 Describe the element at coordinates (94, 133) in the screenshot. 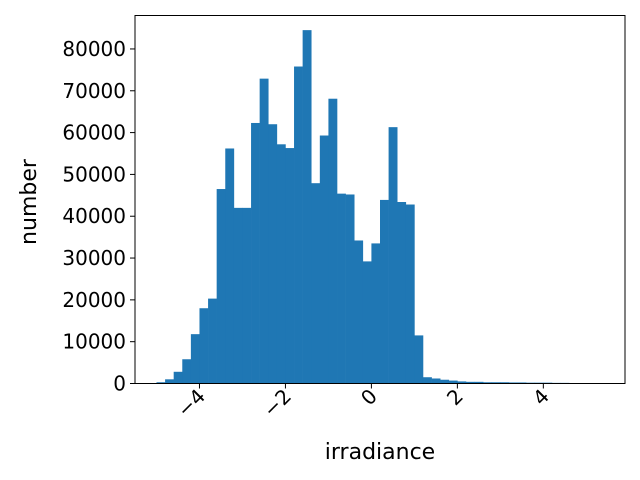

I see `y-tick-label: 60000` at that location.